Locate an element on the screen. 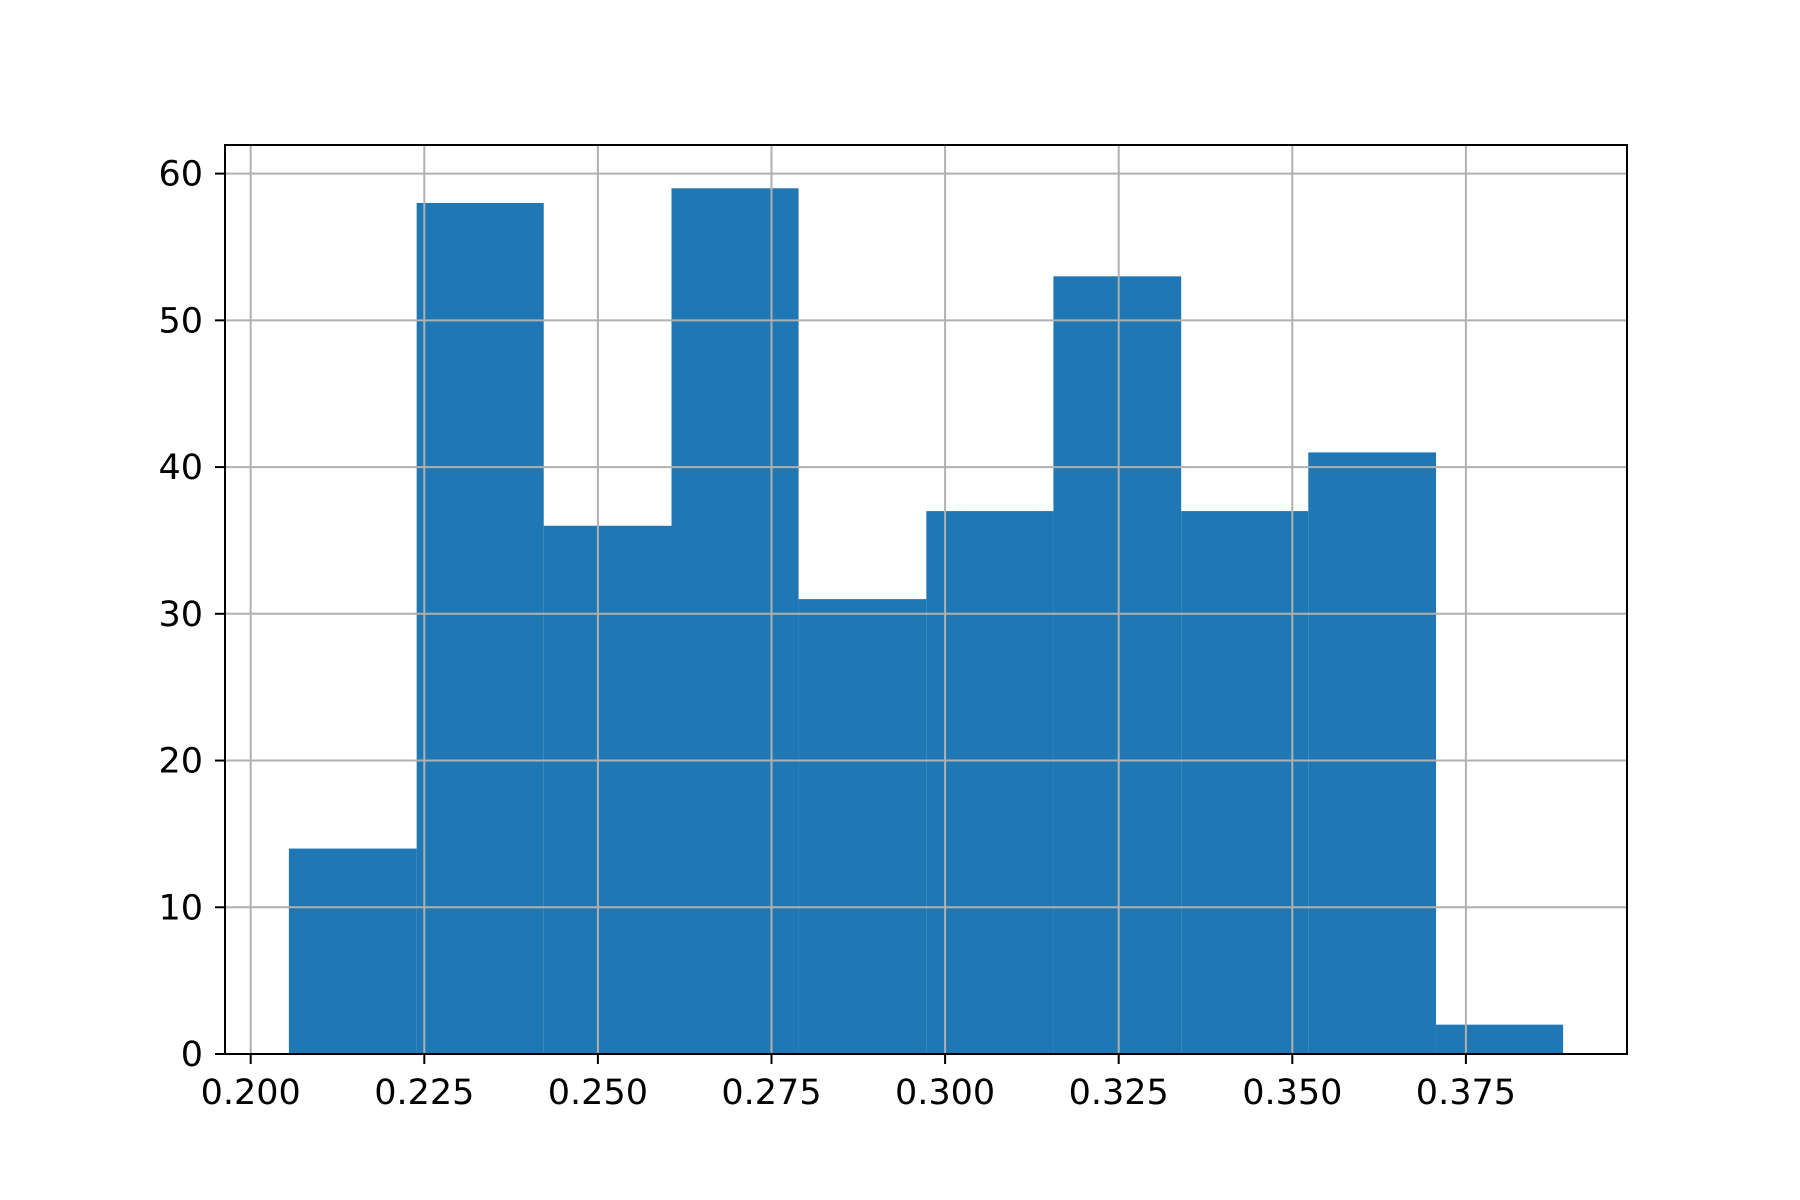 This screenshot has height=1200, width=1800. x-tick-label: 0.350 is located at coordinates (1292, 1093).